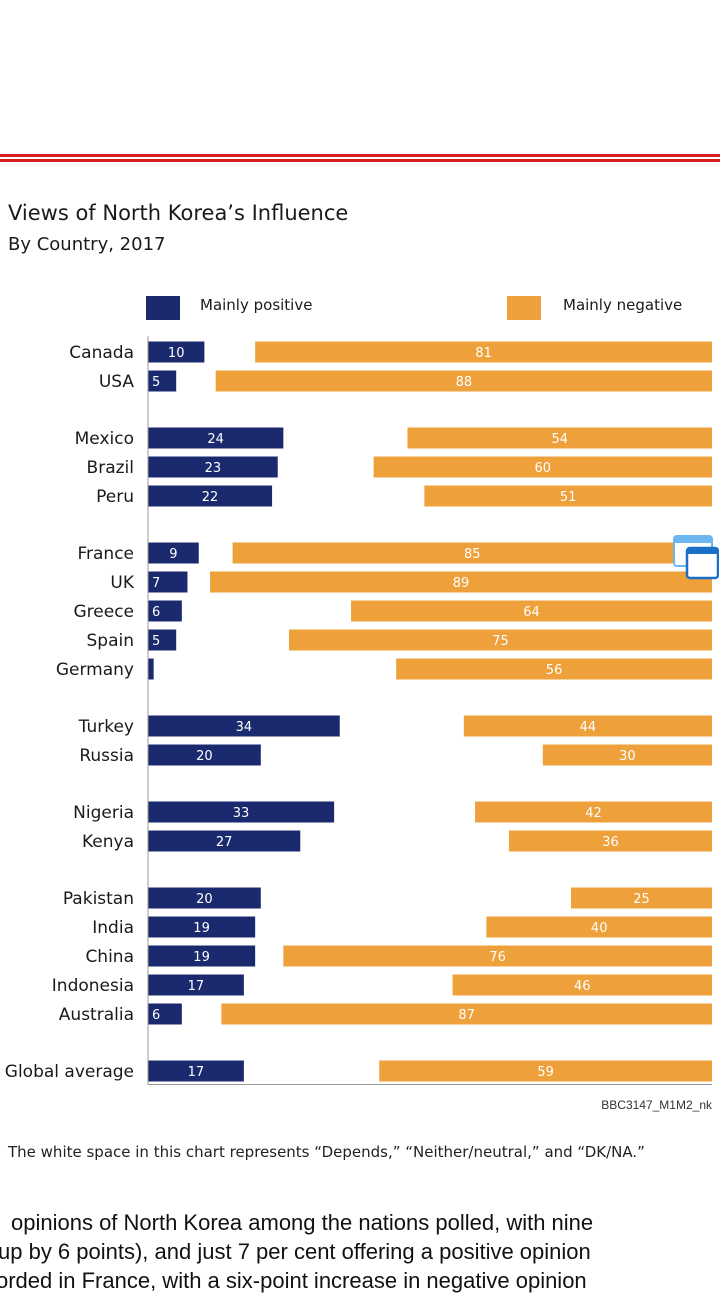 Image resolution: width=720 pixels, height=1295 pixels. I want to click on data-label-negative: 51, so click(568, 497).